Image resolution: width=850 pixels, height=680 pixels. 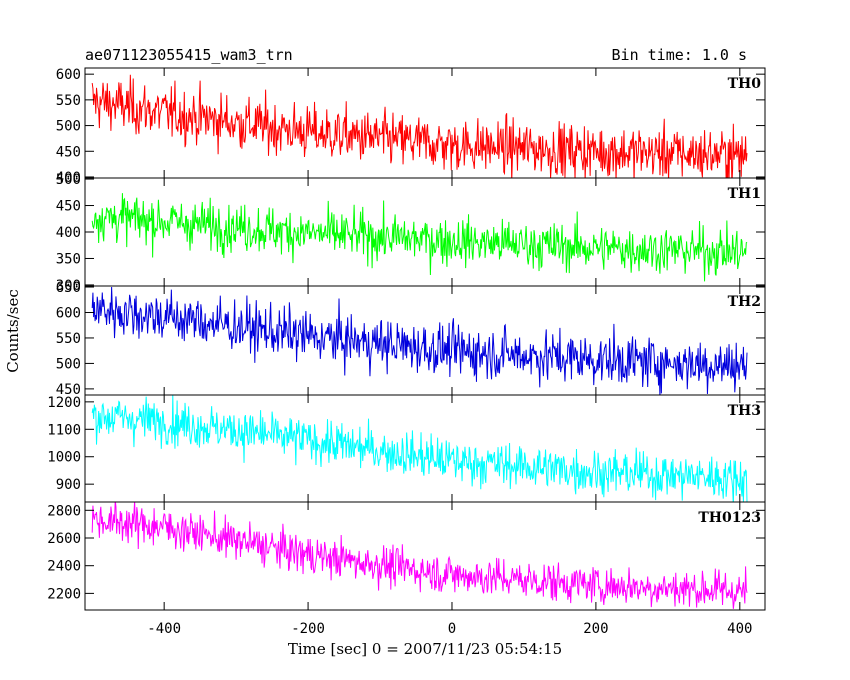 I want to click on series-line-th1, so click(x=419, y=237).